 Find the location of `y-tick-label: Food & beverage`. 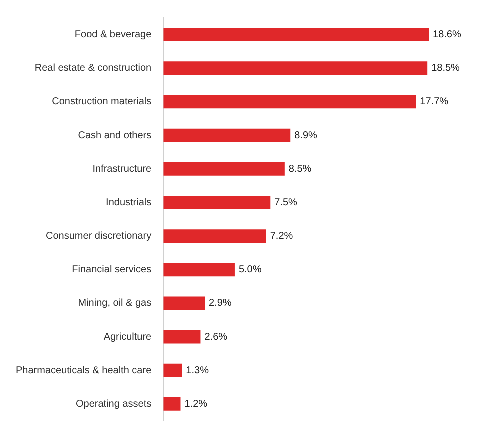

y-tick-label: Food & beverage is located at coordinates (113, 35).